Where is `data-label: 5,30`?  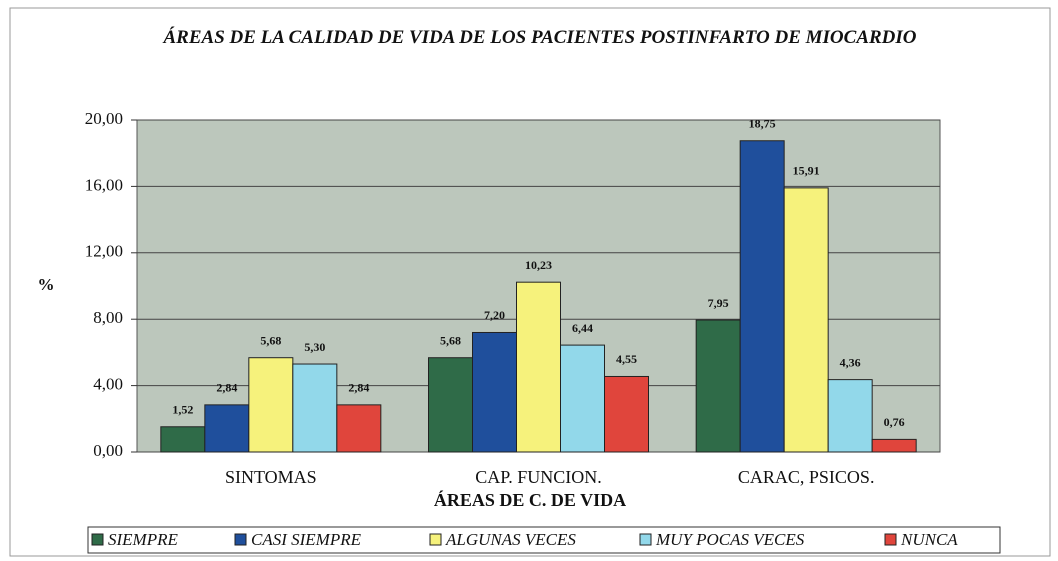 data-label: 5,30 is located at coordinates (314, 347).